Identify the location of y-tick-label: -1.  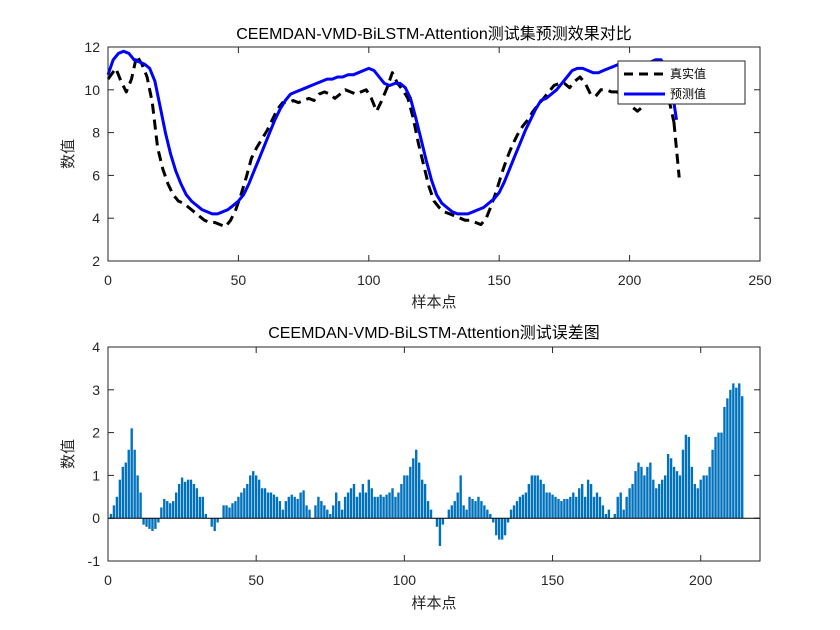
(94, 561).